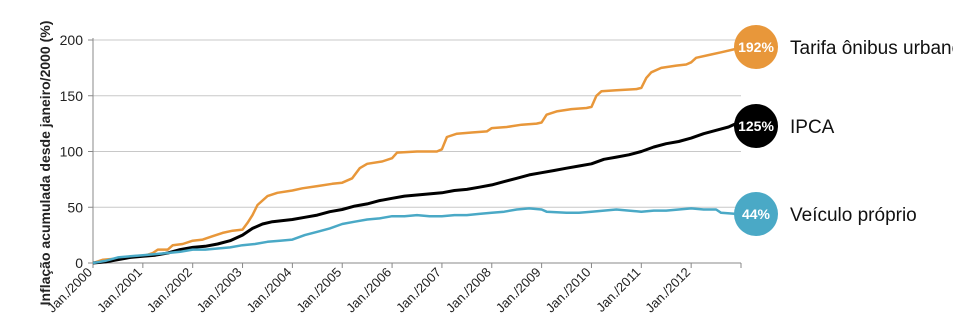  Describe the element at coordinates (169, 290) in the screenshot. I see `x-tick-label: Jan./2002` at that location.